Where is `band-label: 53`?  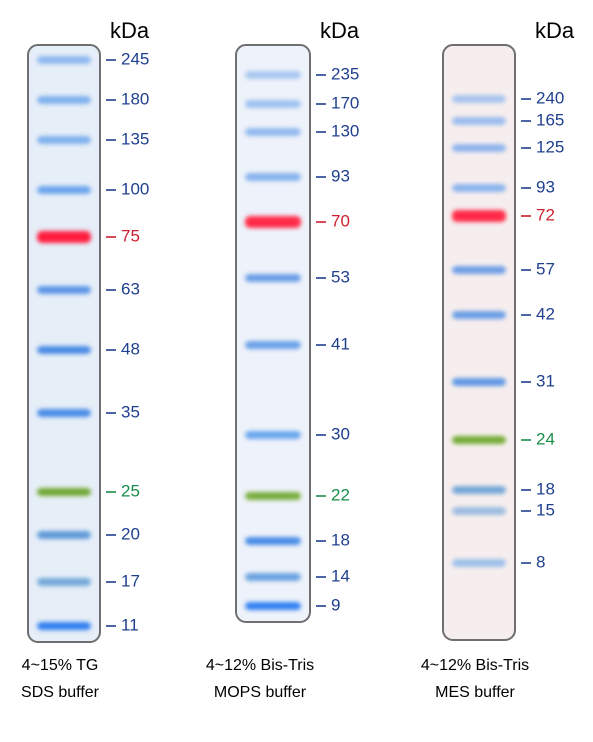
band-label: 53 is located at coordinates (340, 276).